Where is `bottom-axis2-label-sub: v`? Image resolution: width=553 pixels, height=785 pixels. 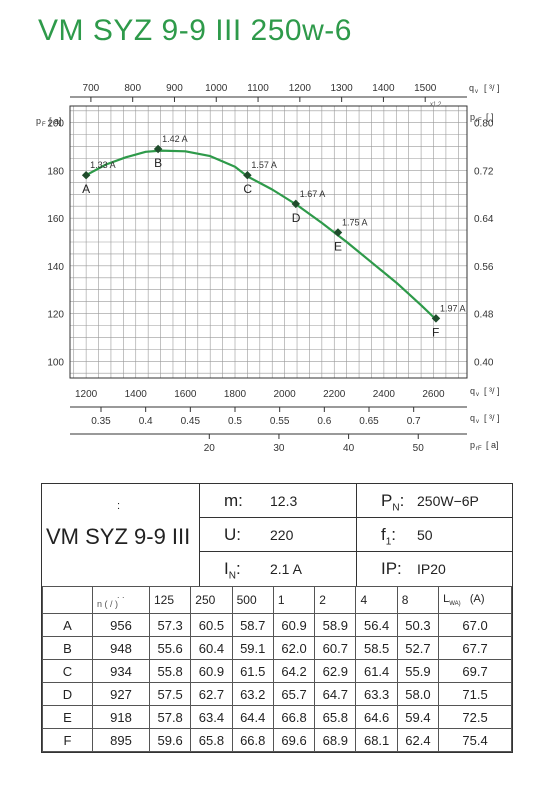 bottom-axis2-label-sub: v is located at coordinates (477, 422).